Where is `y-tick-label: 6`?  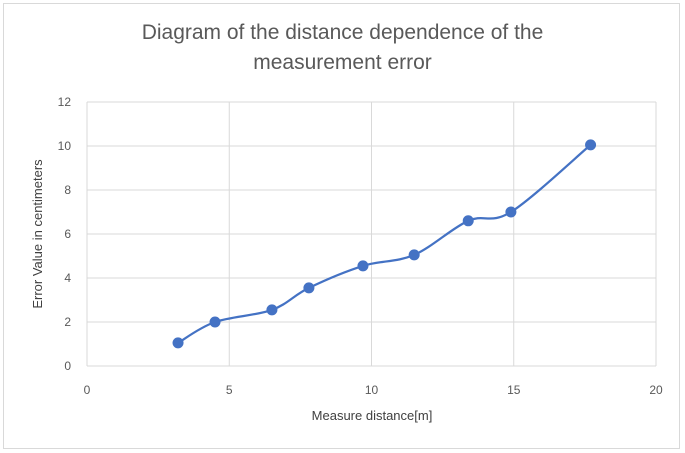 y-tick-label: 6 is located at coordinates (67, 234).